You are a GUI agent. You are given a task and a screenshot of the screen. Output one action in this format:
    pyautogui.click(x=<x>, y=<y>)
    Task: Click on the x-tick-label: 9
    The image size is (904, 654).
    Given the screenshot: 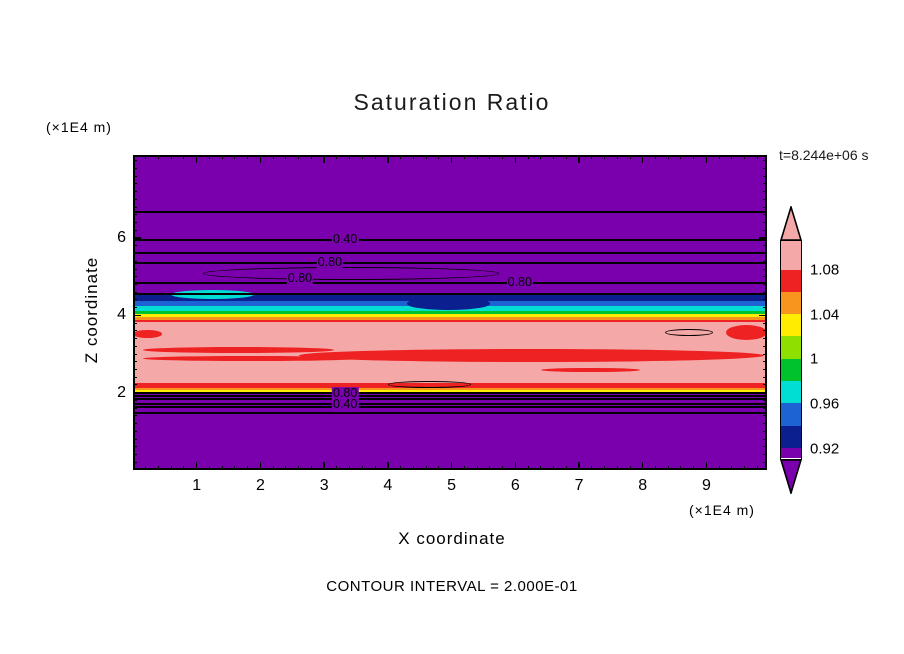 What is the action you would take?
    pyautogui.click(x=706, y=485)
    